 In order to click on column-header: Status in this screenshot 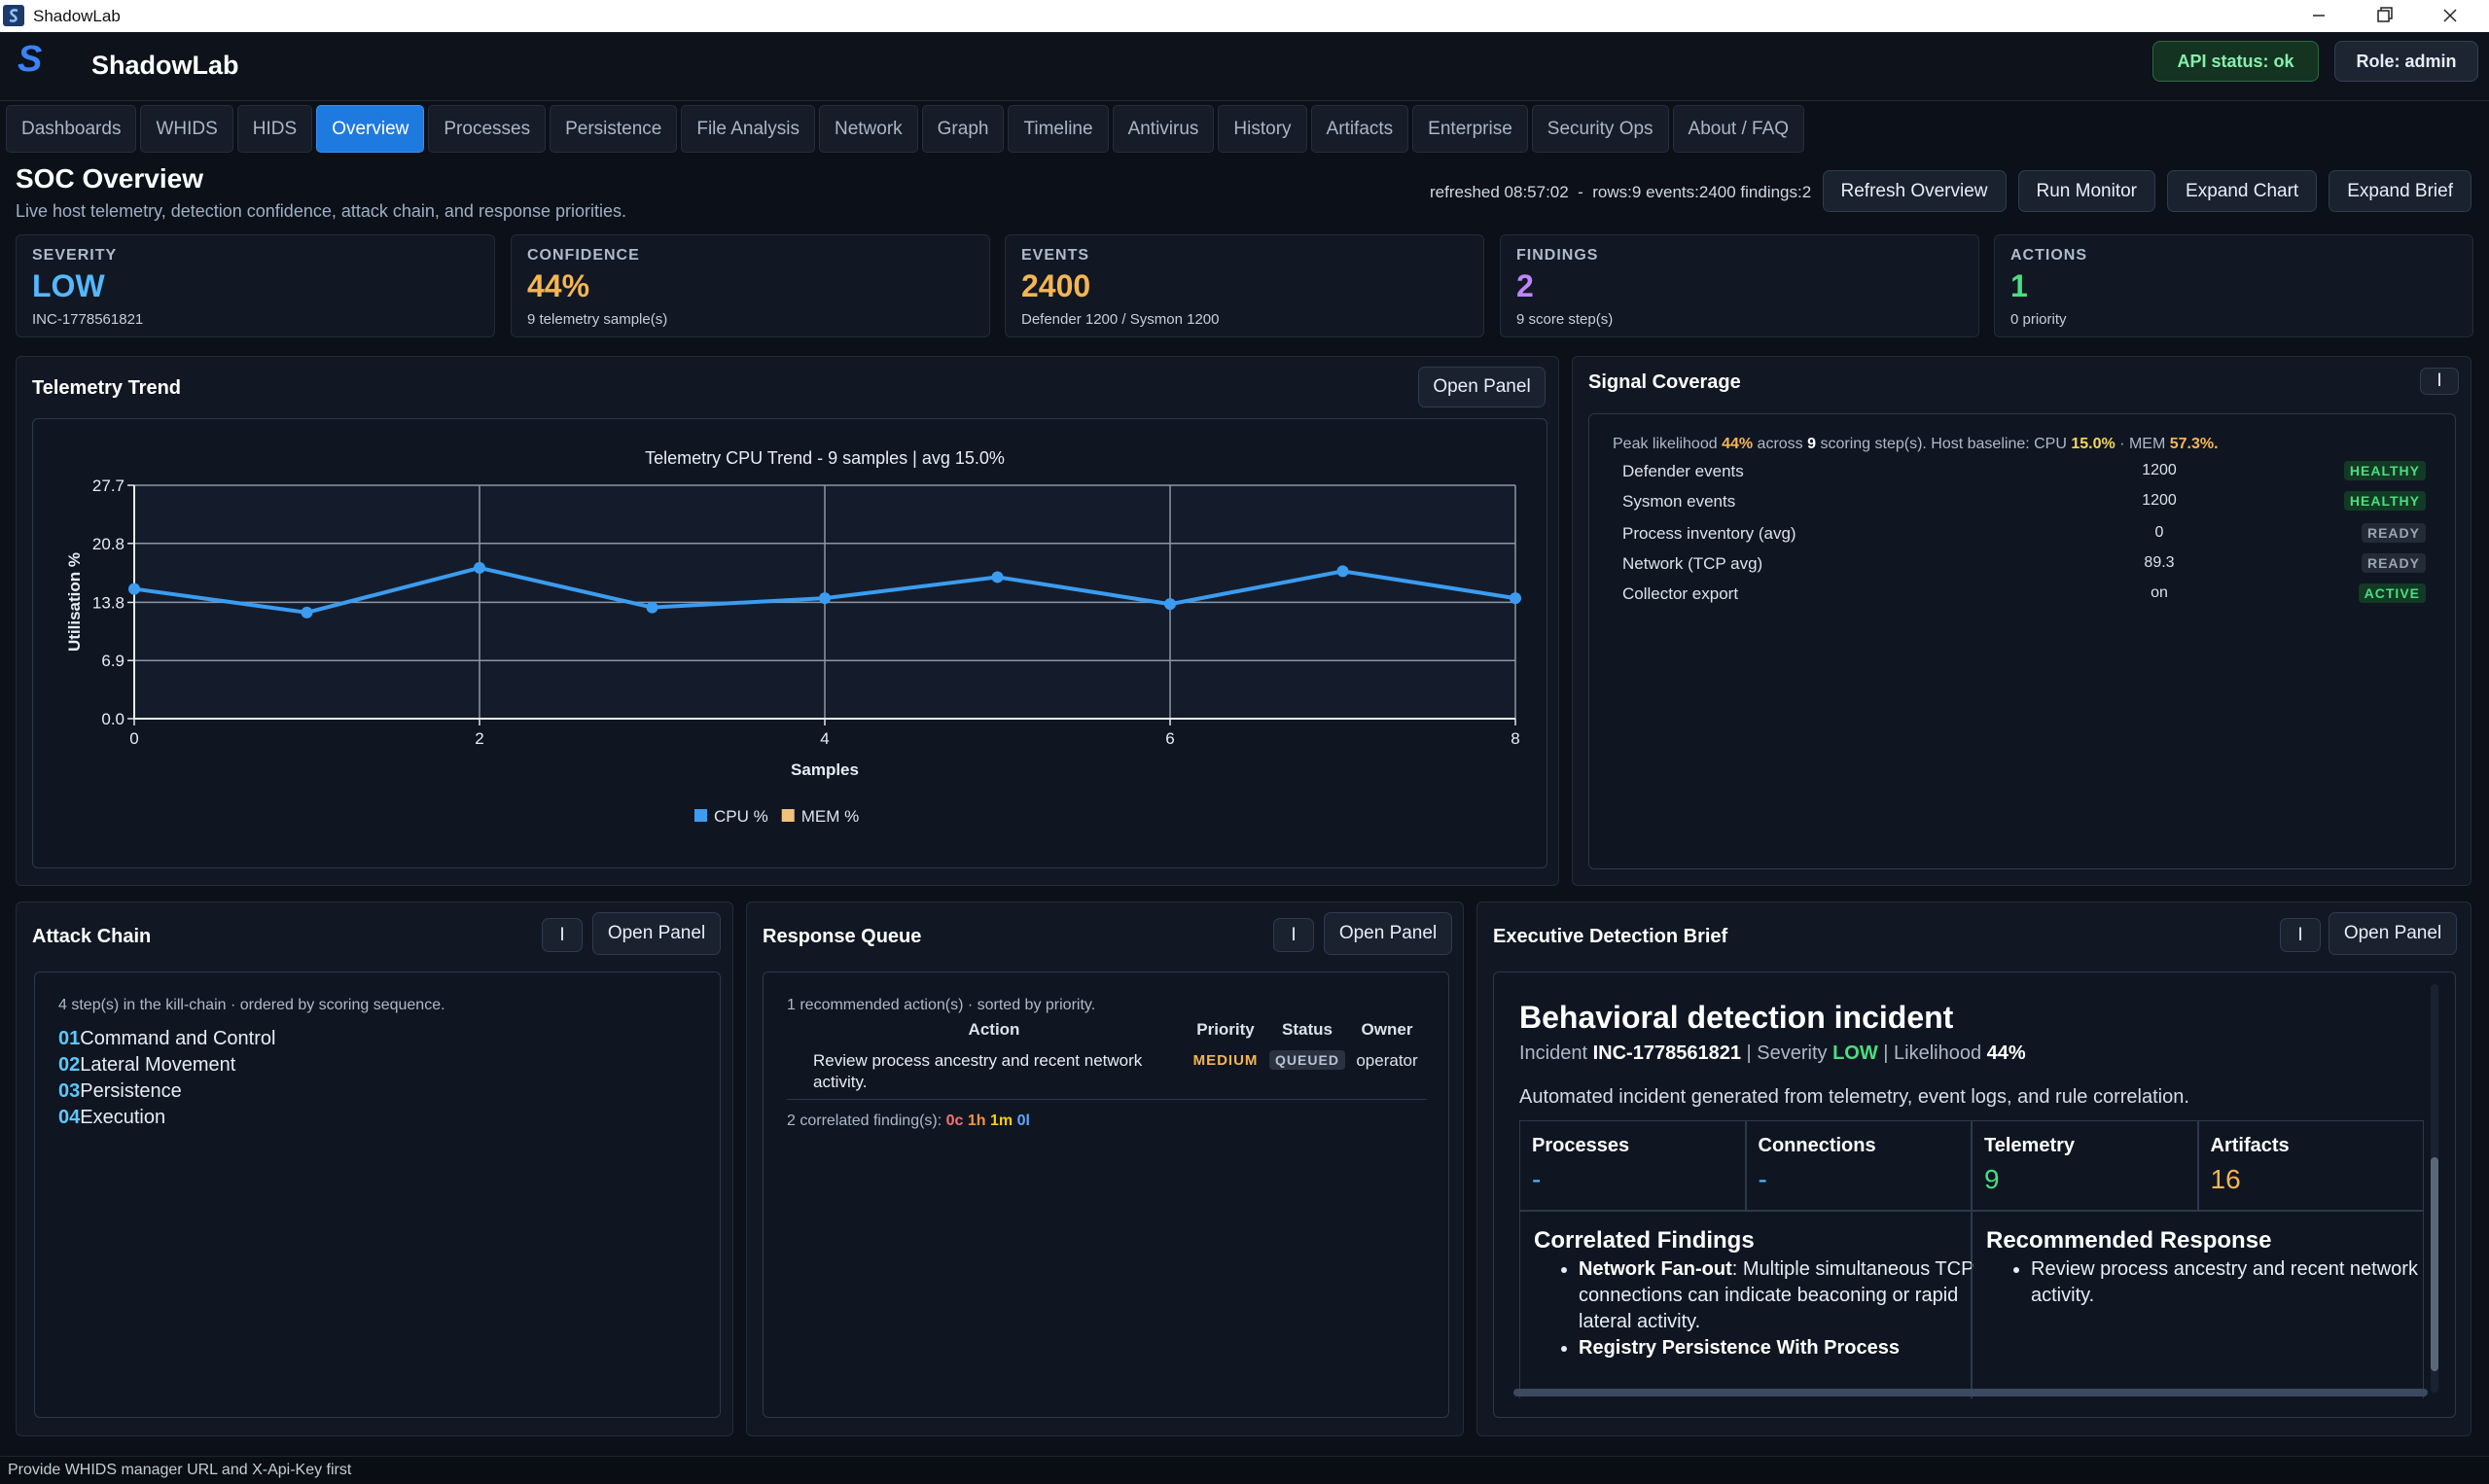, I will do `click(1307, 1030)`.